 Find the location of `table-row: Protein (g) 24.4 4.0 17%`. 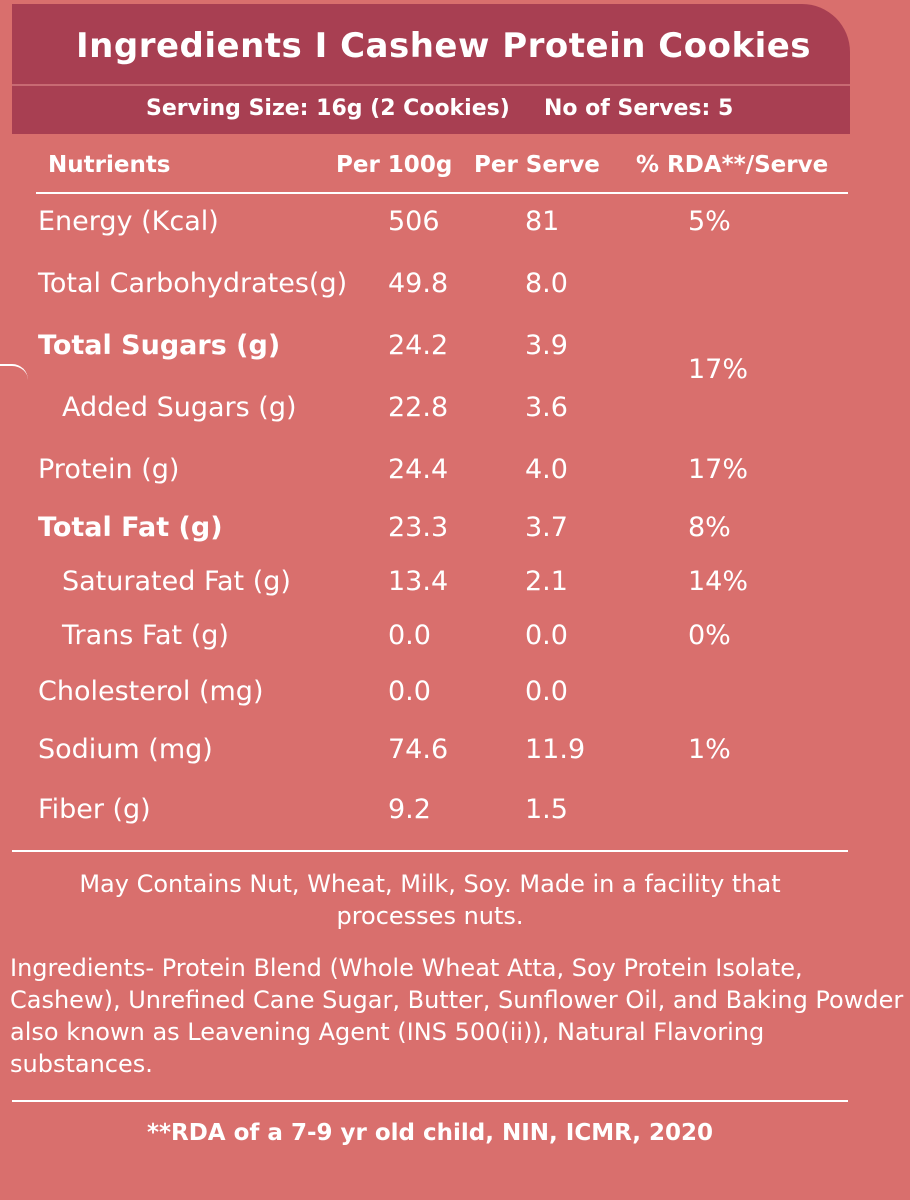

table-row: Protein (g) 24.4 4.0 17% is located at coordinates (455, 474).